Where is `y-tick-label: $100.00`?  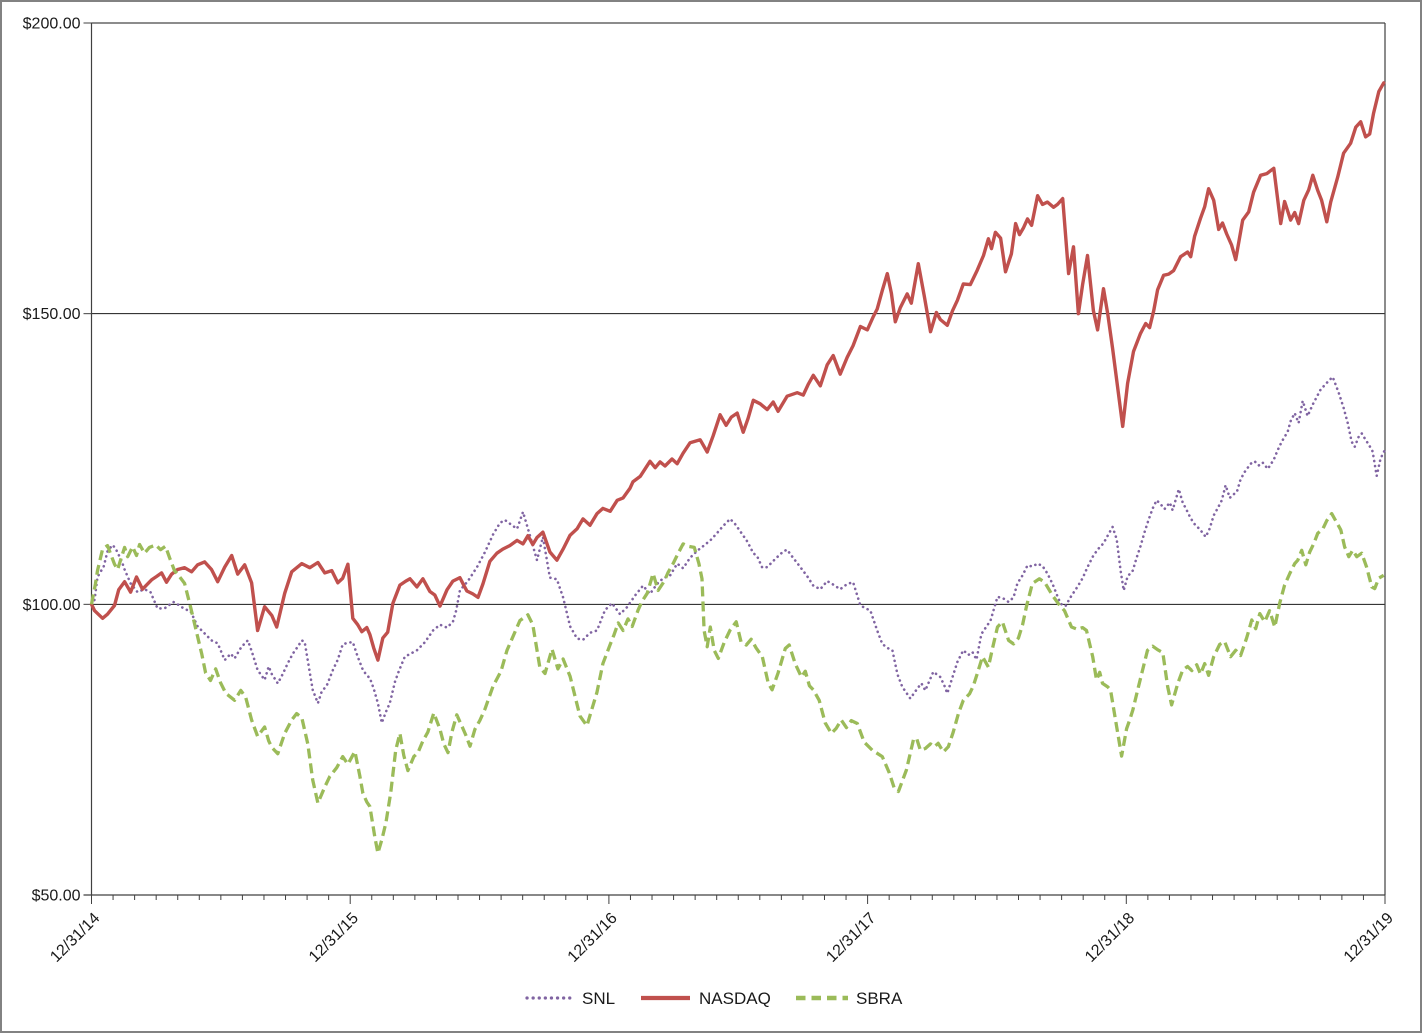
y-tick-label: $100.00 is located at coordinates (52, 605).